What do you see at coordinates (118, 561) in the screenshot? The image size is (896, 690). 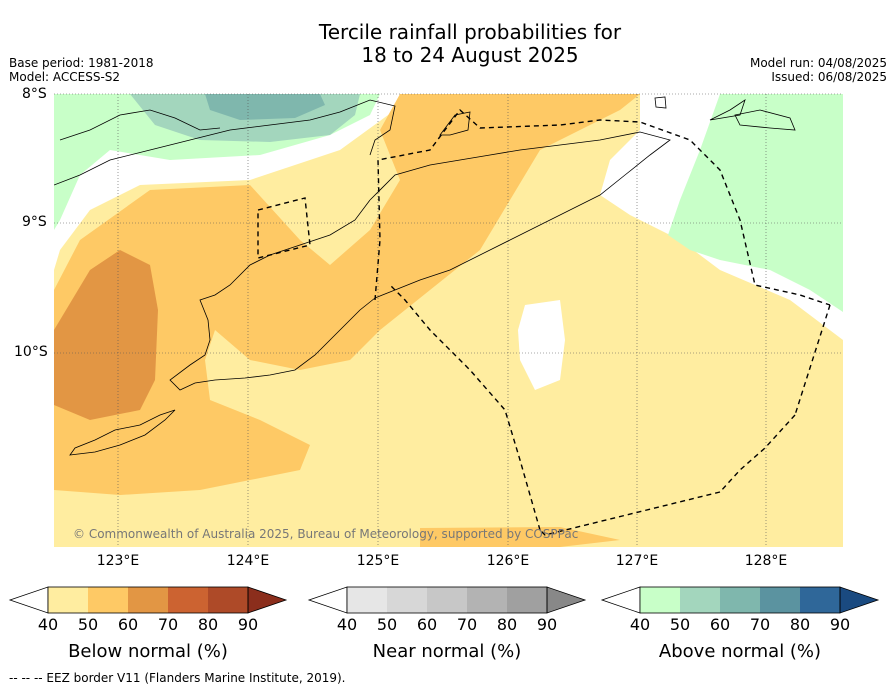 I see `lon-label-123e: 123°E` at bounding box center [118, 561].